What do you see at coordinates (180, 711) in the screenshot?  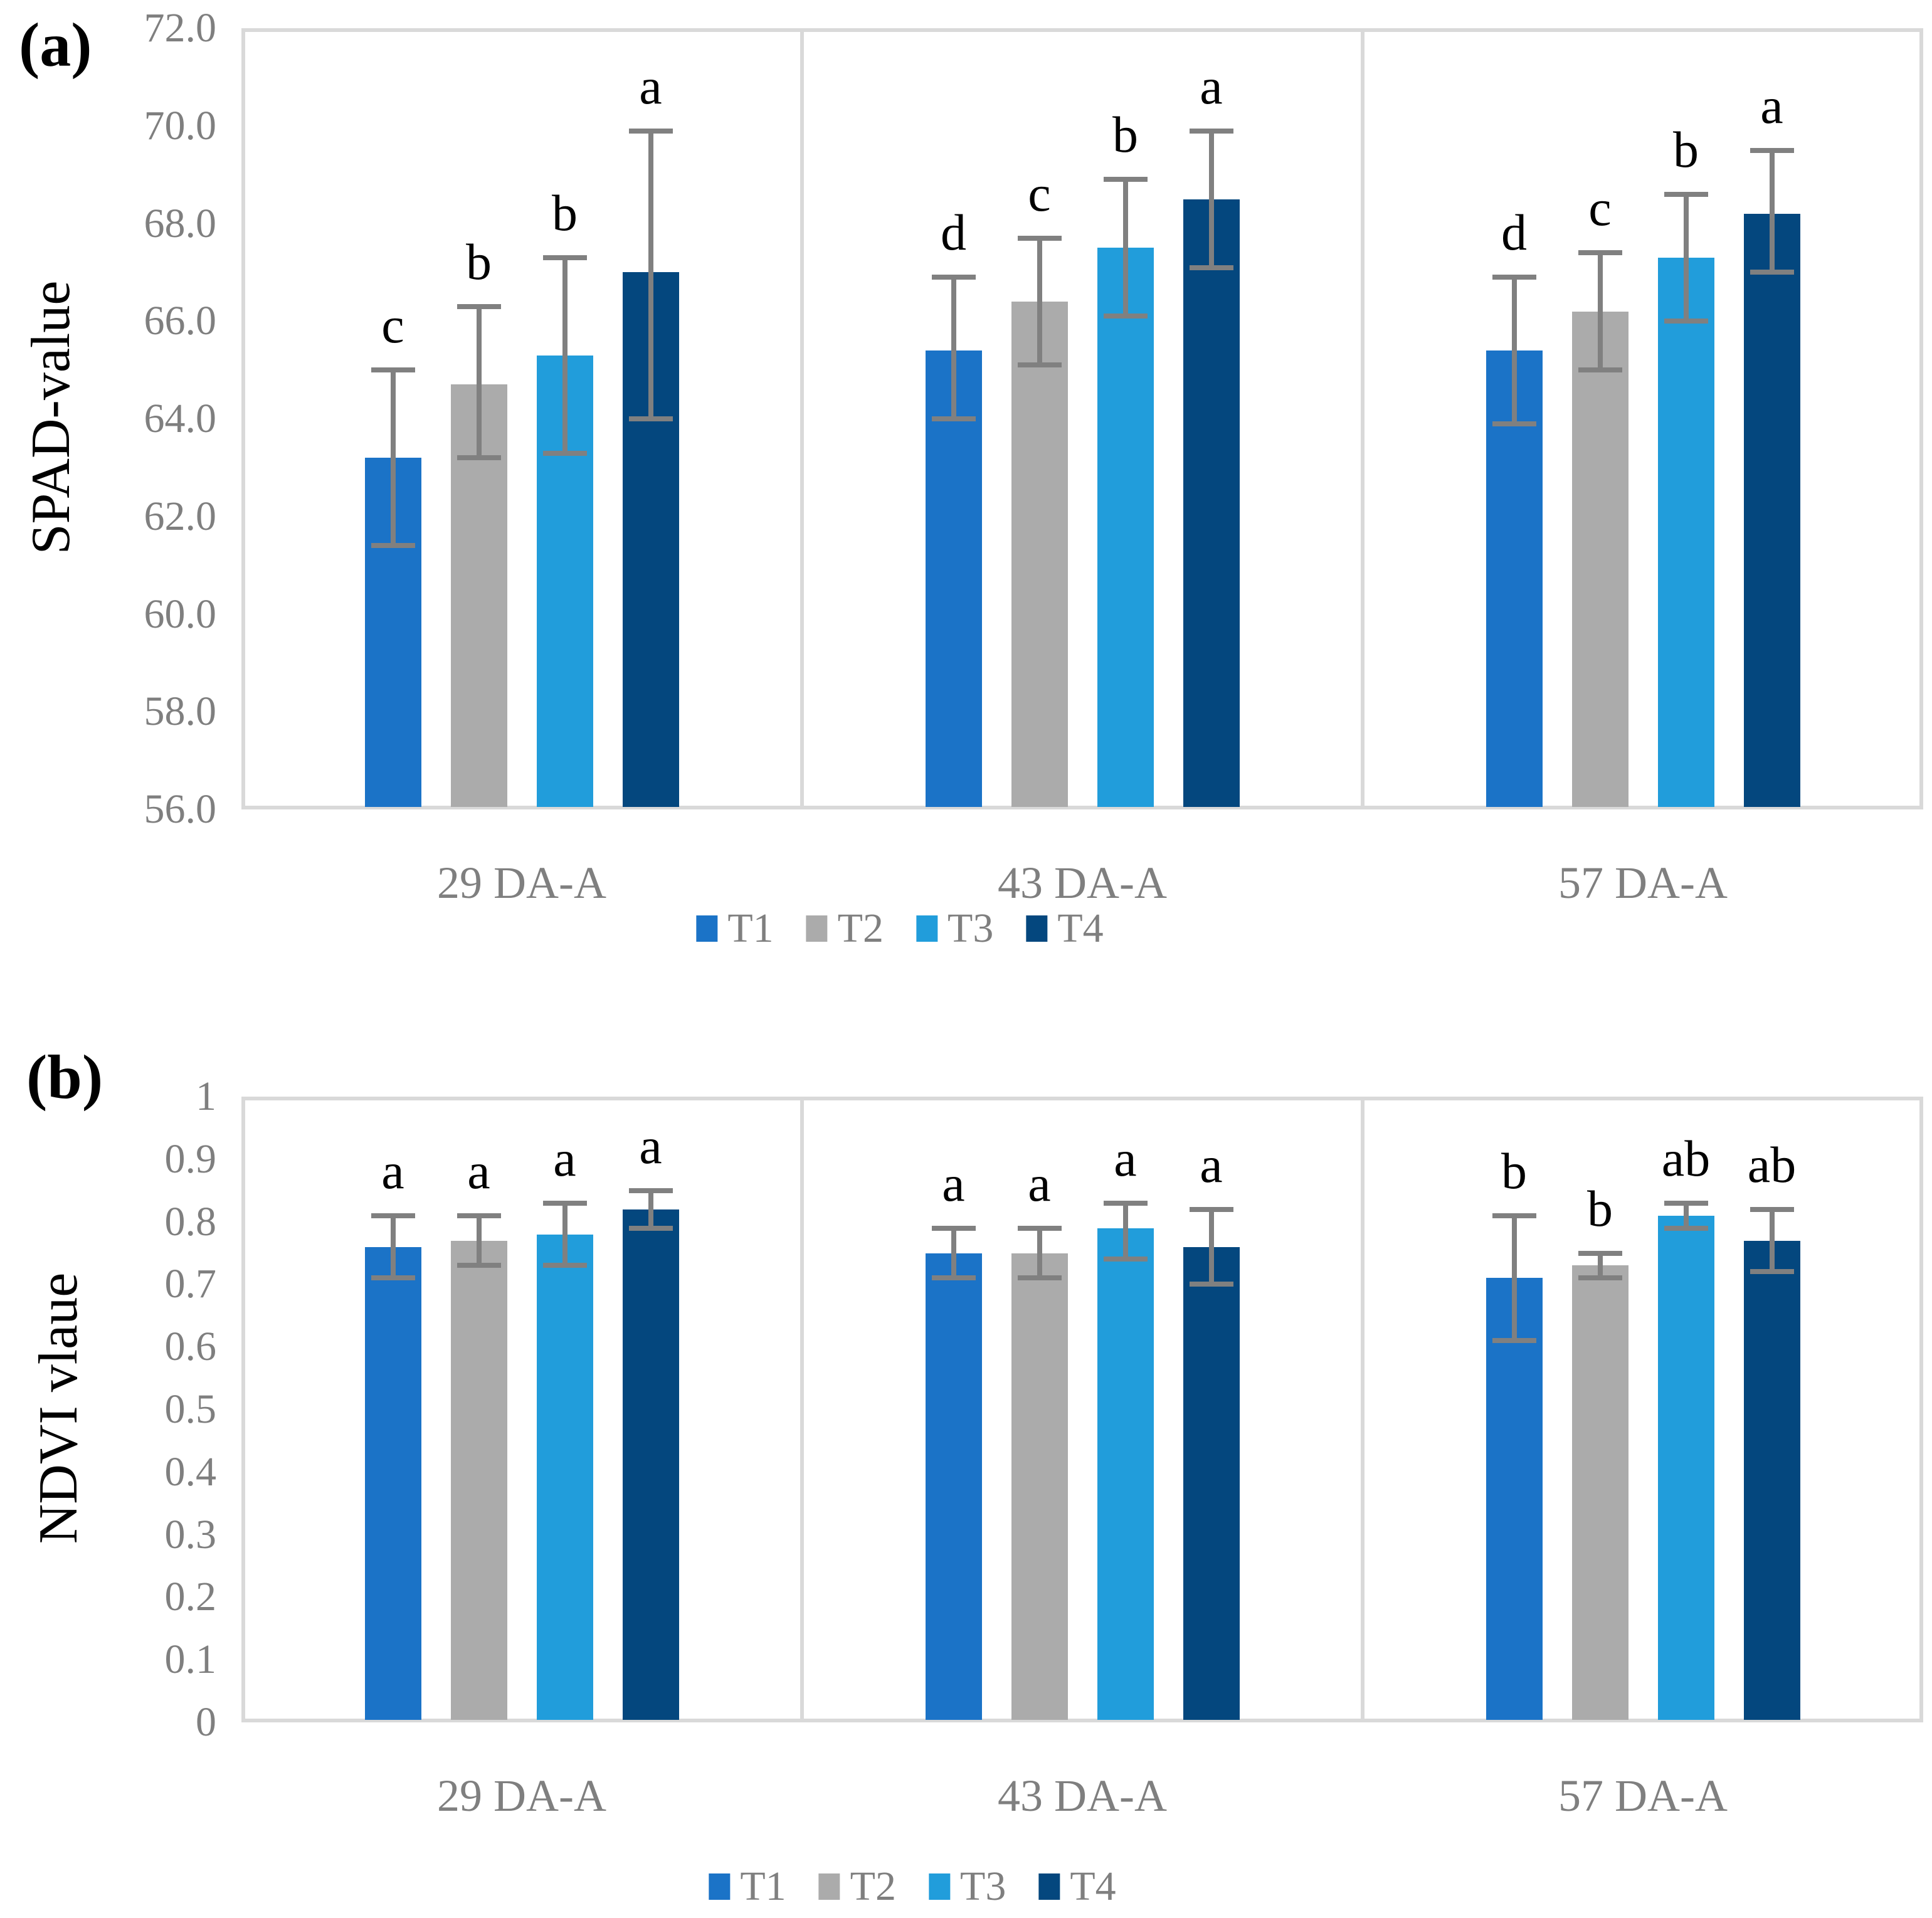 I see `y-tick-label: 58.0` at bounding box center [180, 711].